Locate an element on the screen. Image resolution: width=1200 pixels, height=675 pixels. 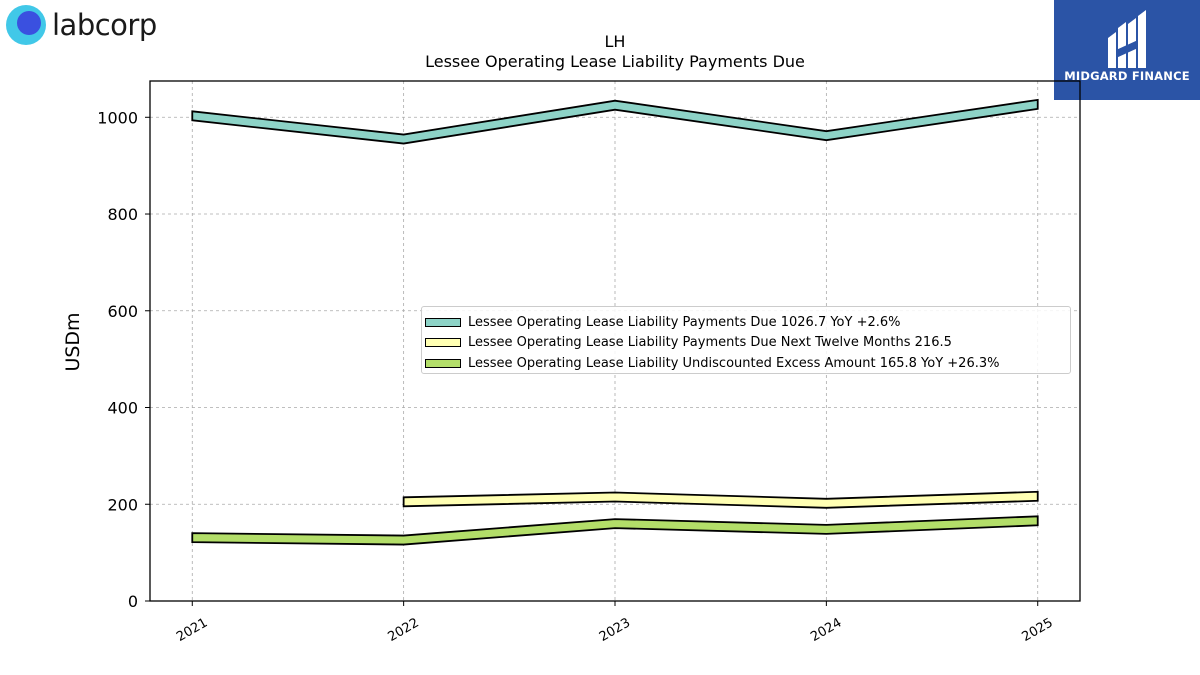
y-tick-label: 400 is located at coordinates (122, 408).